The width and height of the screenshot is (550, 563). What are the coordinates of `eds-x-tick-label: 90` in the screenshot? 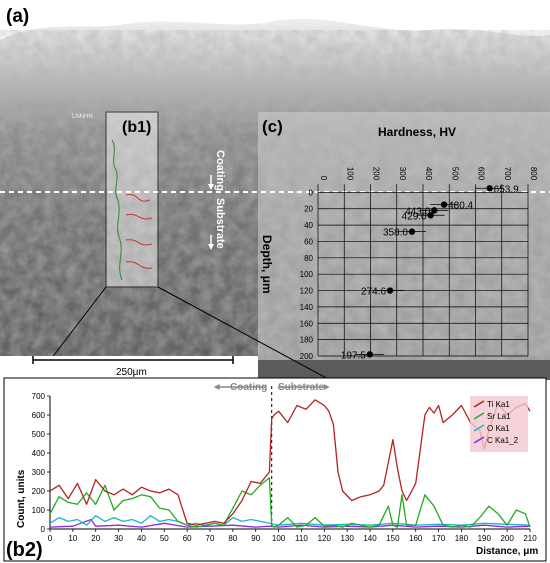 It's located at (255, 538).